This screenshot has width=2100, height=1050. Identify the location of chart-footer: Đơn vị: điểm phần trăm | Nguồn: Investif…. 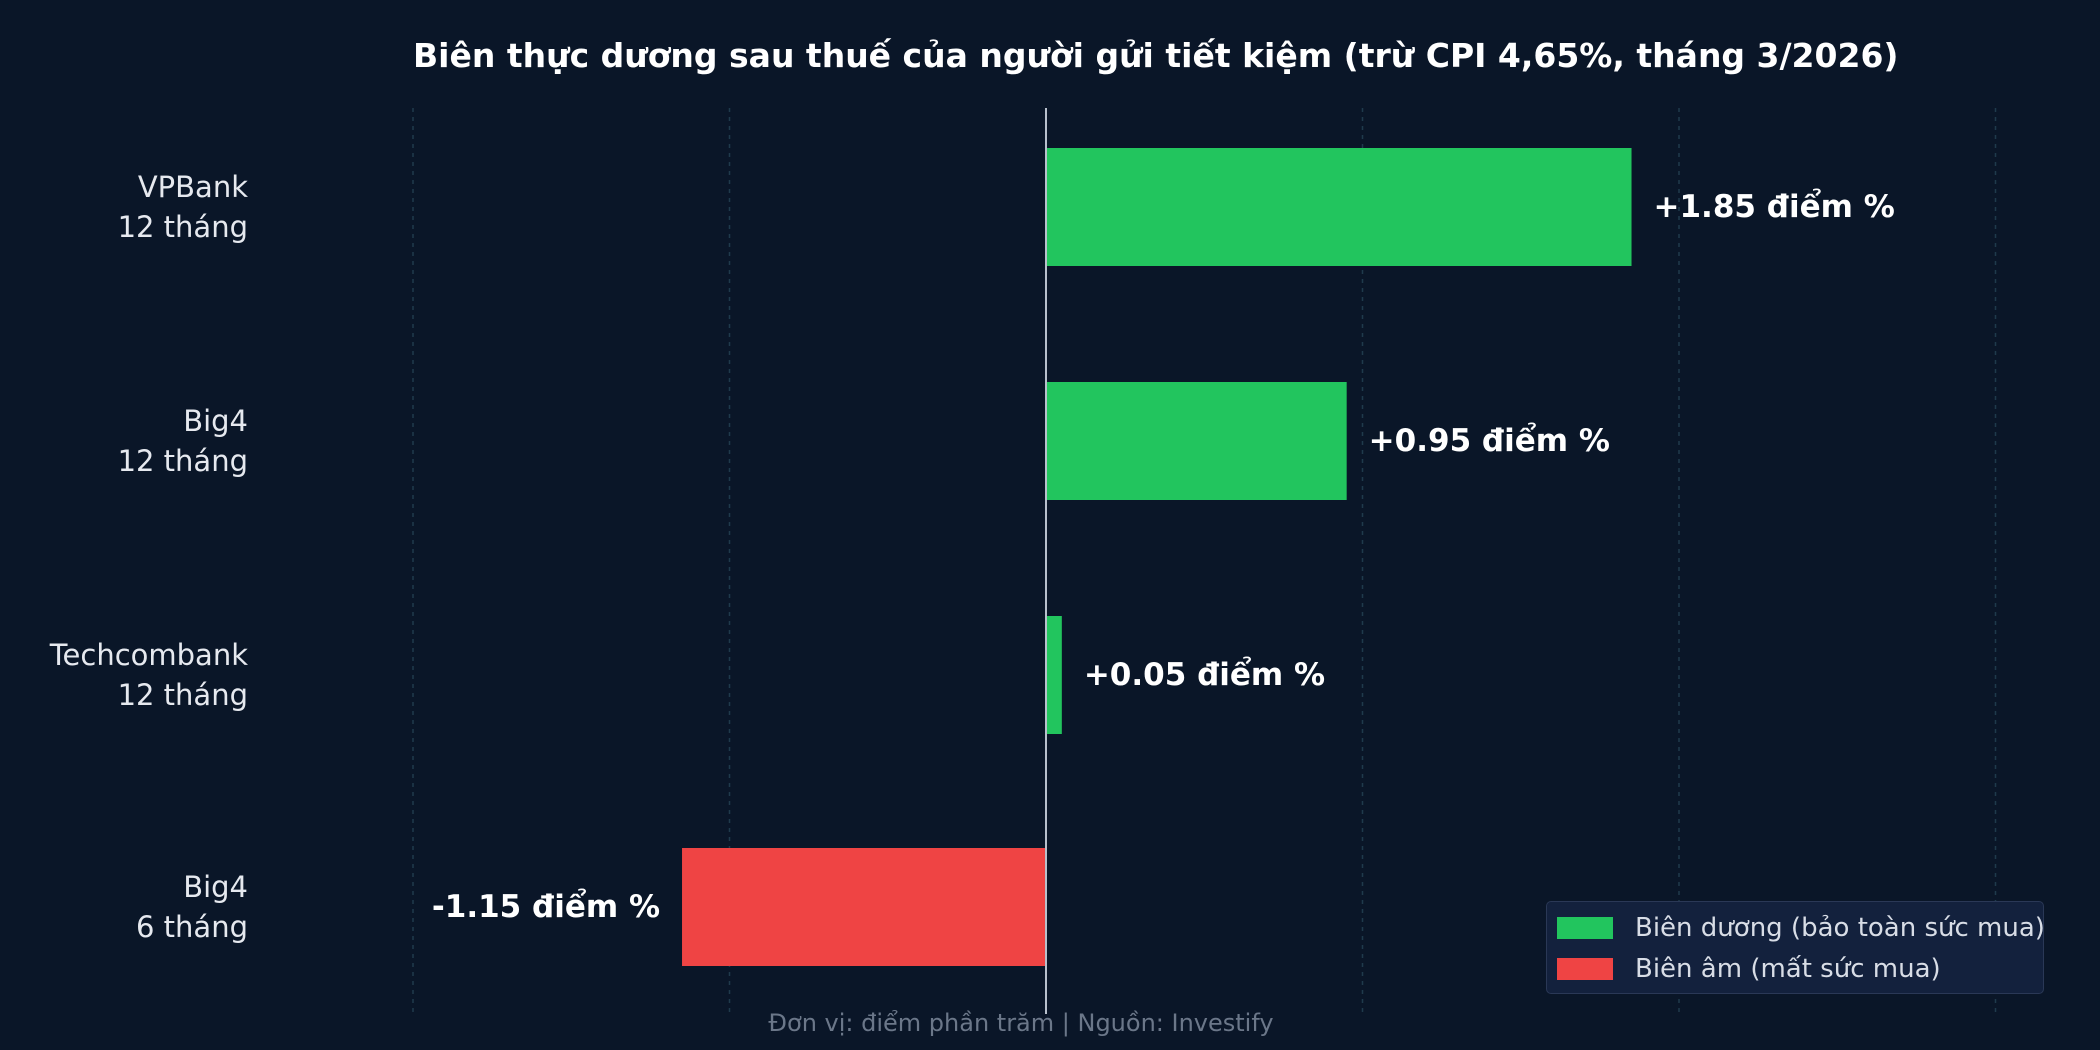
(1021, 1023).